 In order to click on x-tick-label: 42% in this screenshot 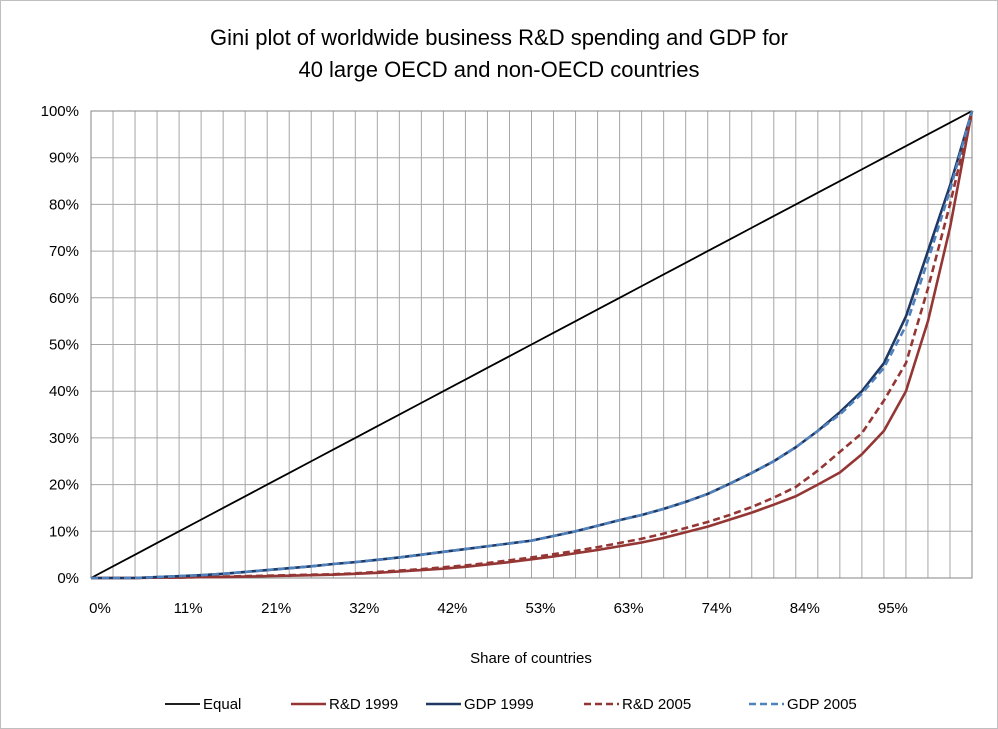, I will do `click(452, 608)`.